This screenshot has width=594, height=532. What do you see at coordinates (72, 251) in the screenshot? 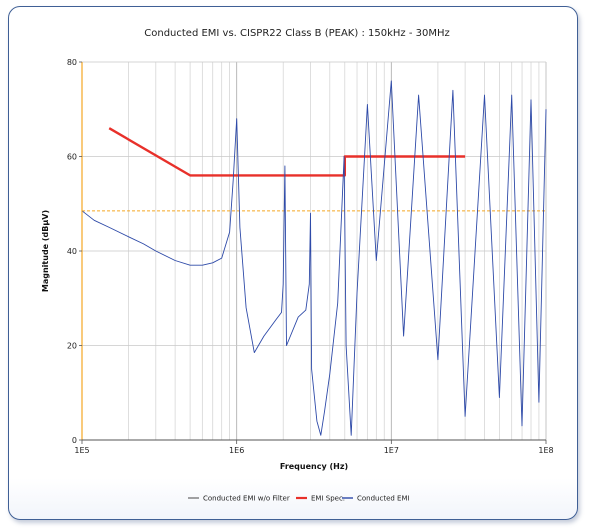
I see `y-tick-label: 40` at bounding box center [72, 251].